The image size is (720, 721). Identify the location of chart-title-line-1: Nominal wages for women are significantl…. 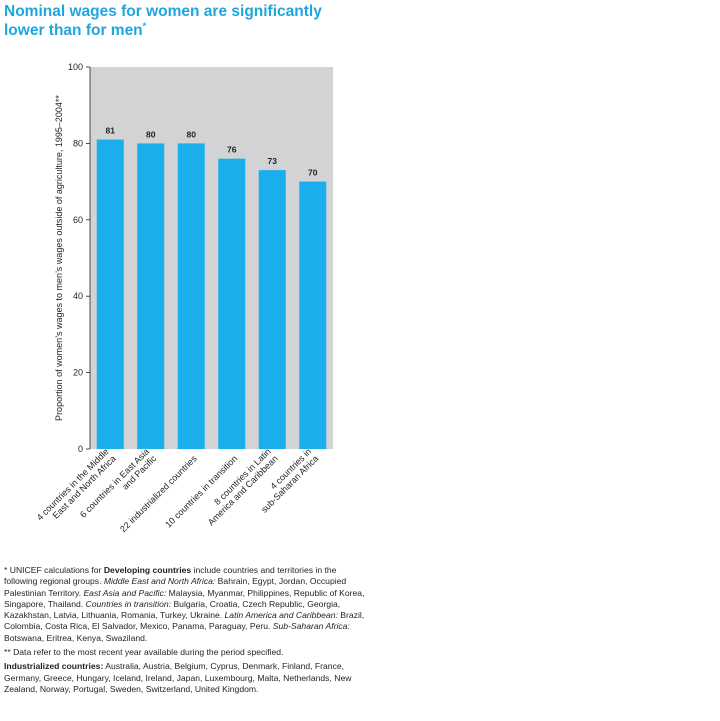
(163, 11).